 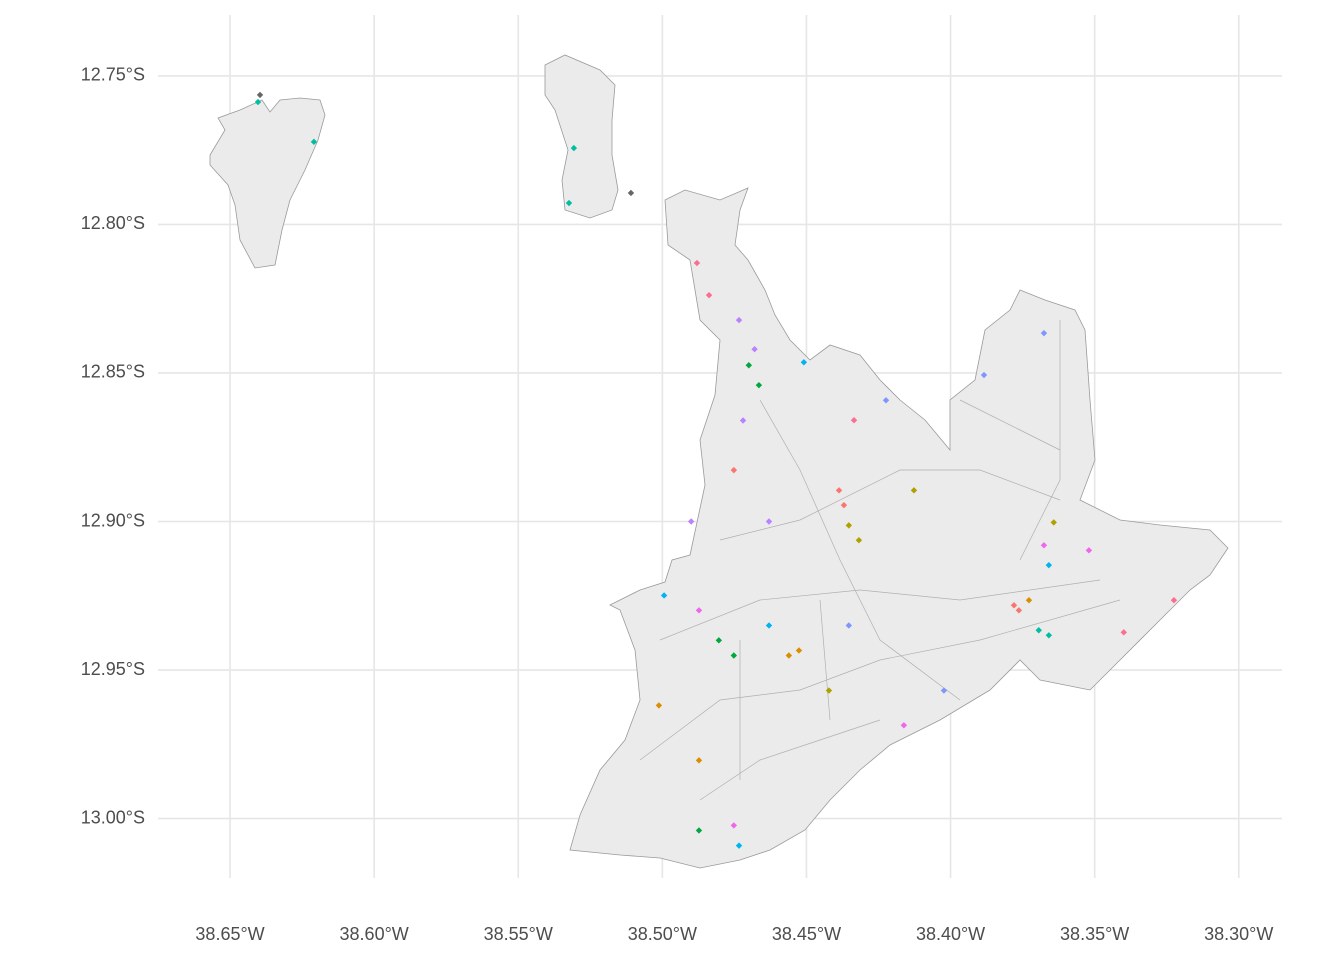 I want to click on x-tick-label: 38.55°W, so click(x=518, y=934).